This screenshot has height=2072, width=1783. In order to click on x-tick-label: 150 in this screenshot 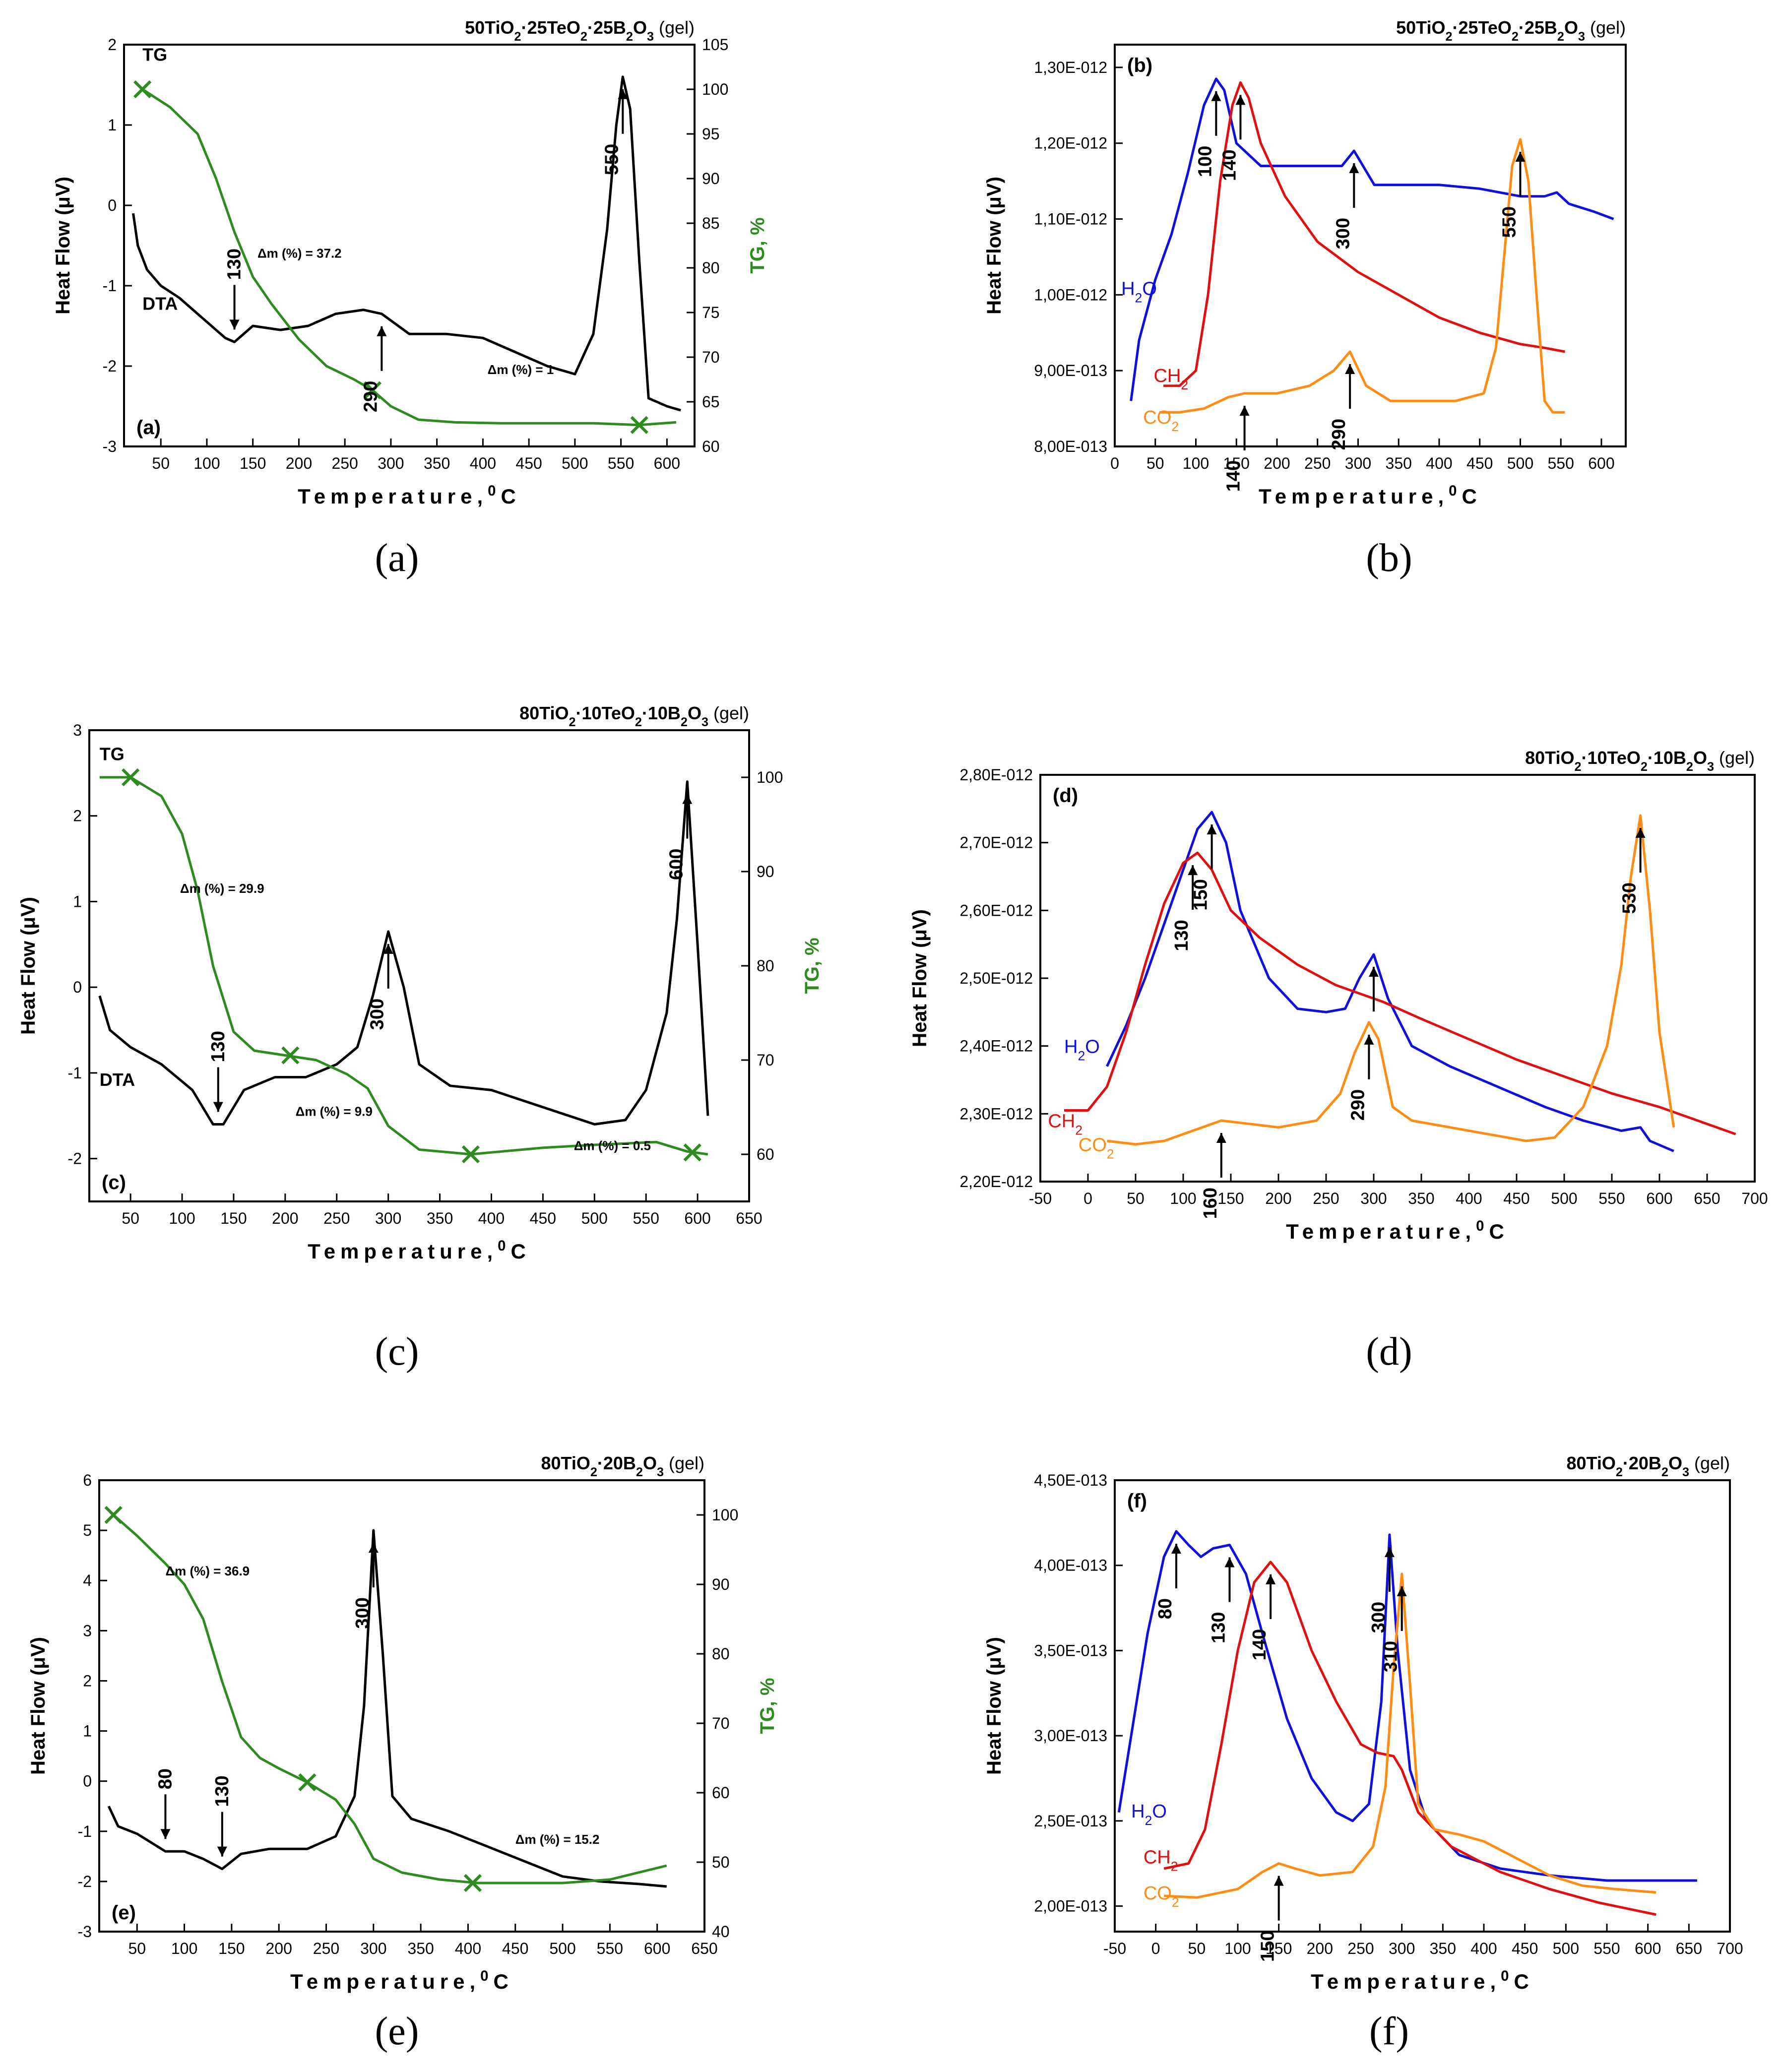, I will do `click(234, 1218)`.